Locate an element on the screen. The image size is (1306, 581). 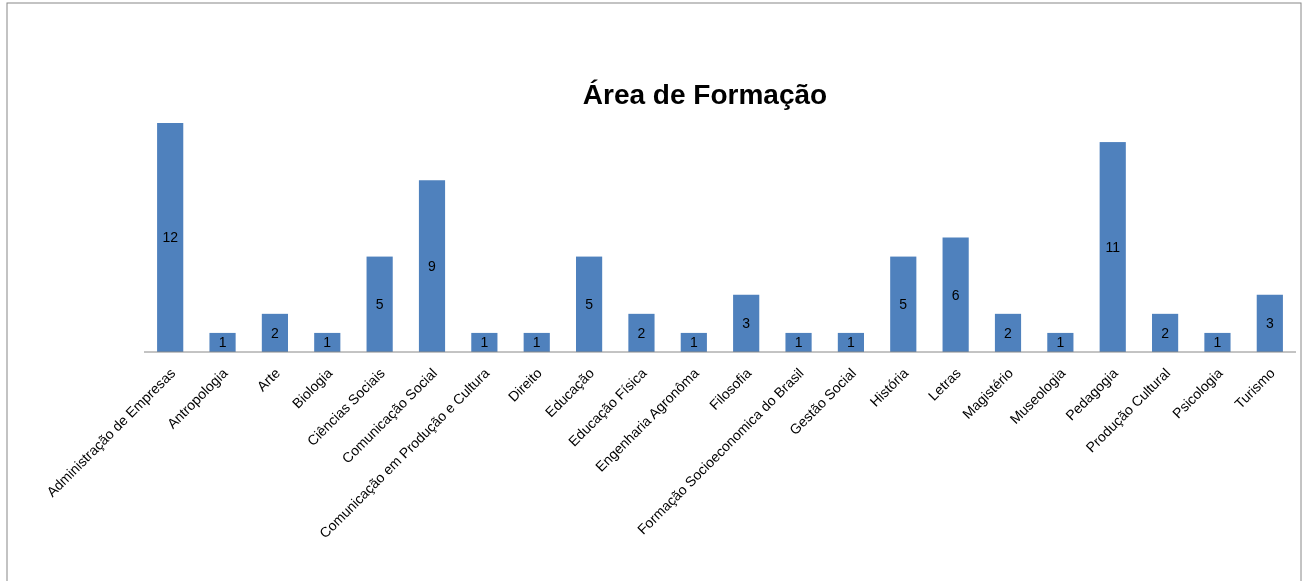
data-label: 9 is located at coordinates (432, 266).